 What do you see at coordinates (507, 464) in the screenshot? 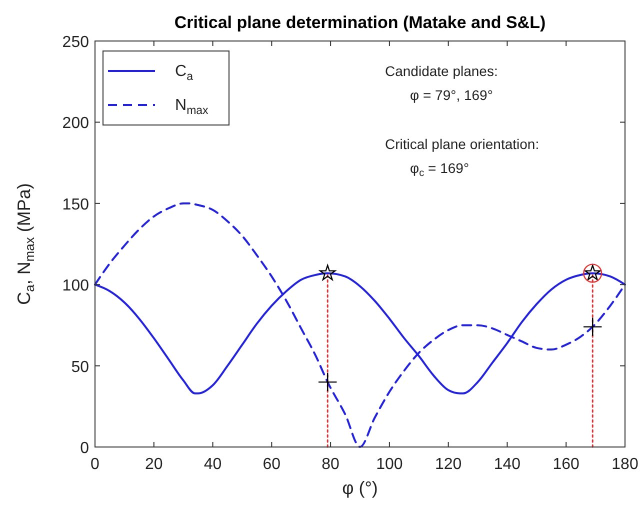
I see `x-tick-label: 140` at bounding box center [507, 464].